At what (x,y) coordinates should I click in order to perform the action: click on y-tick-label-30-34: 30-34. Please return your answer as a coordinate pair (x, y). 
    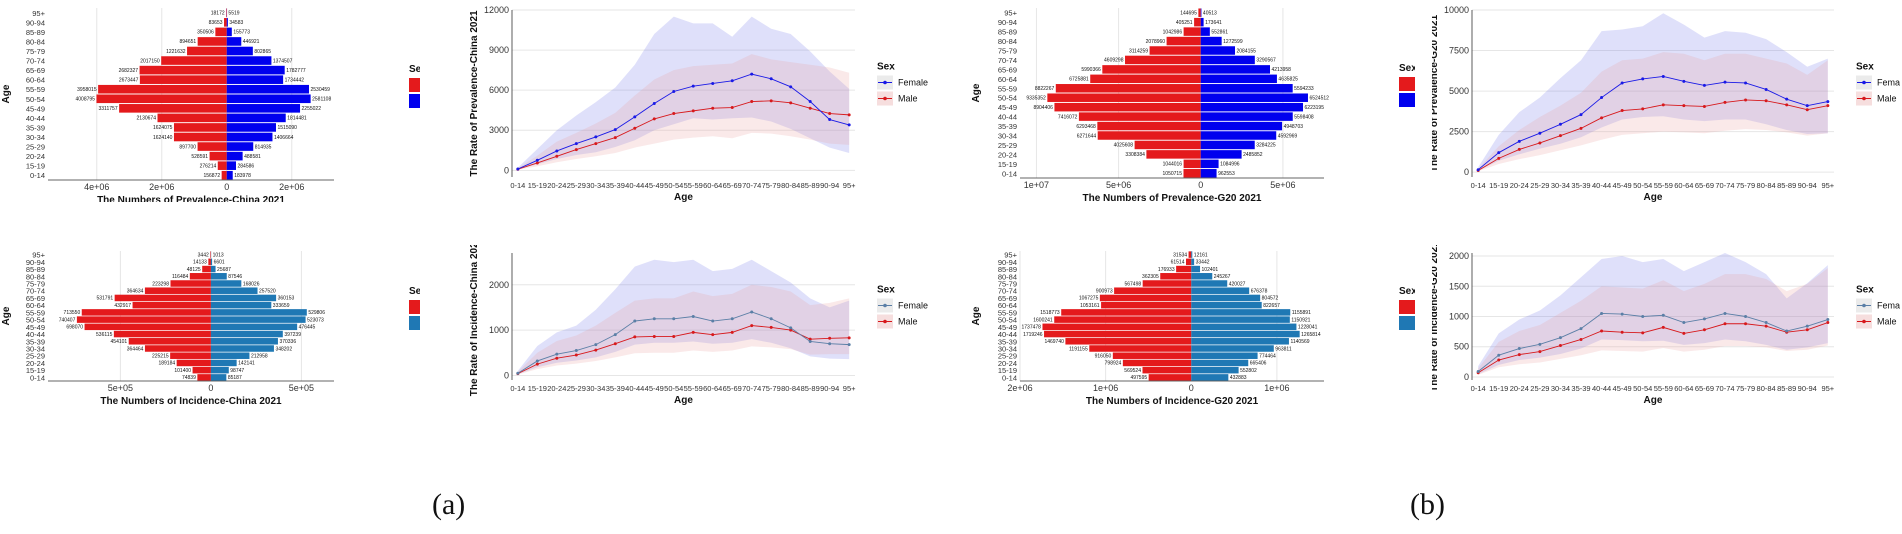
    Looking at the image, I should click on (1007, 136).